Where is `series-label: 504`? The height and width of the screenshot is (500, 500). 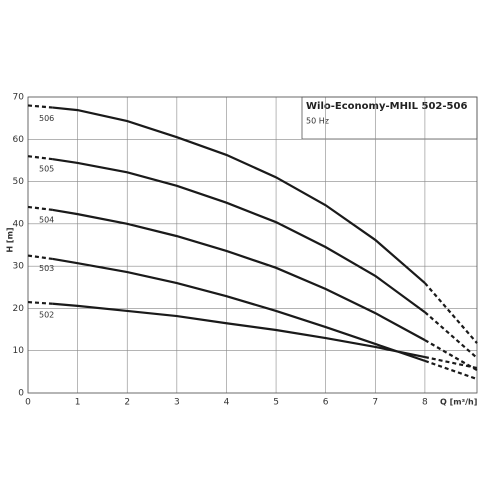
series-label: 504 is located at coordinates (46, 219).